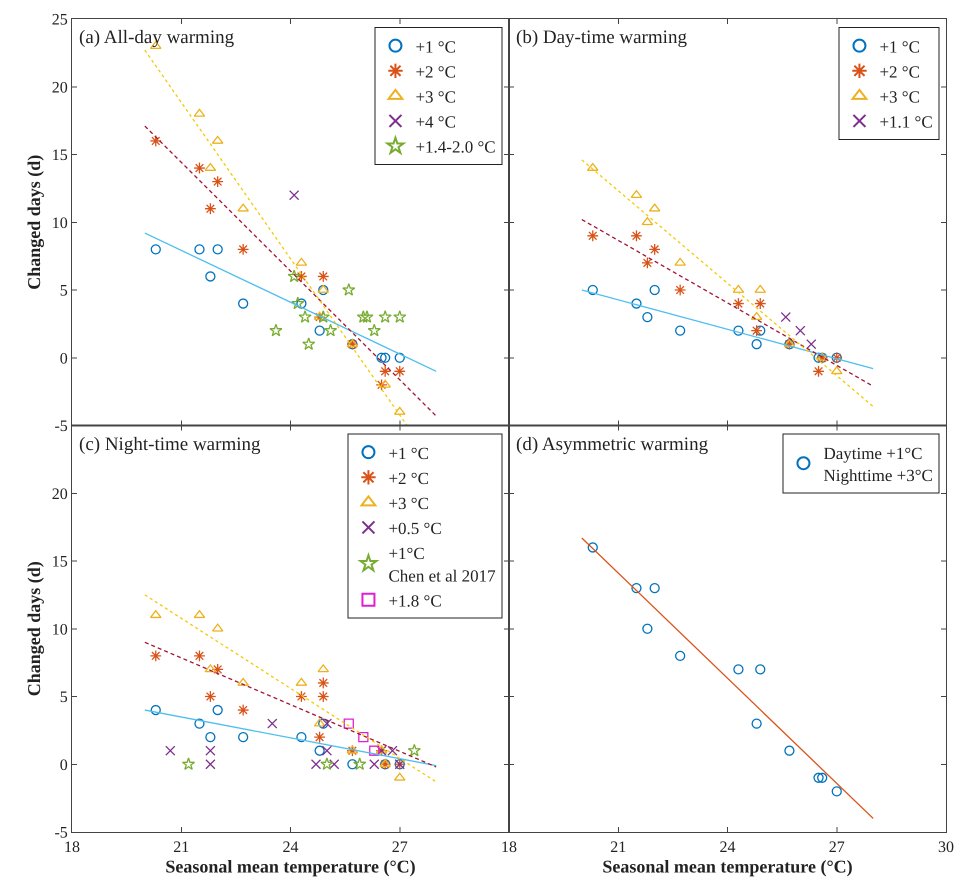  What do you see at coordinates (415, 600) in the screenshot?
I see `legend-label: +1.8 °C` at bounding box center [415, 600].